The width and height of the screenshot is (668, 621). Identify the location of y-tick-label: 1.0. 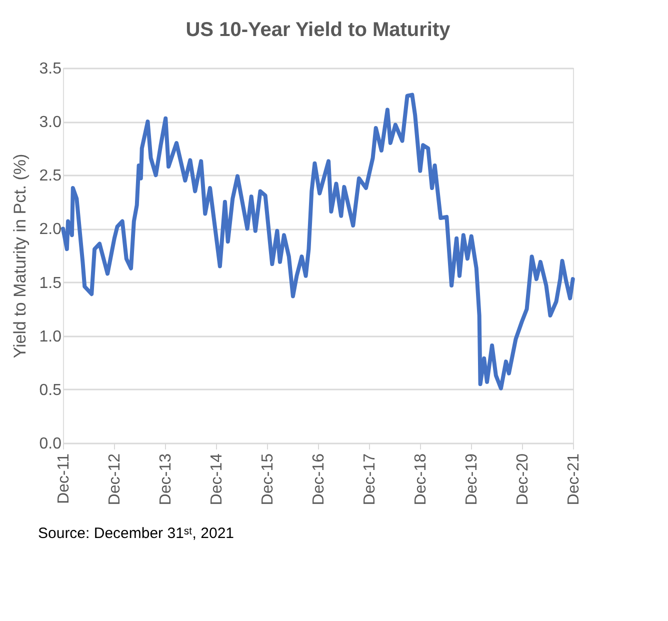
(50, 337).